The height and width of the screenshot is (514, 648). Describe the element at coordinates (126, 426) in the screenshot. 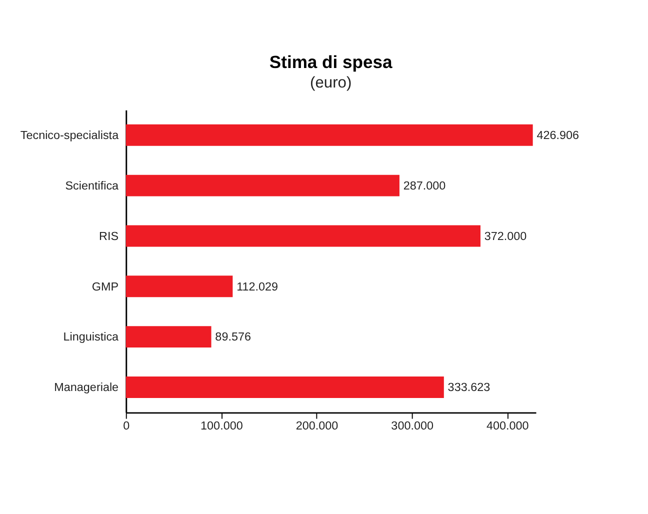

I see `x-tick-label: 0` at that location.